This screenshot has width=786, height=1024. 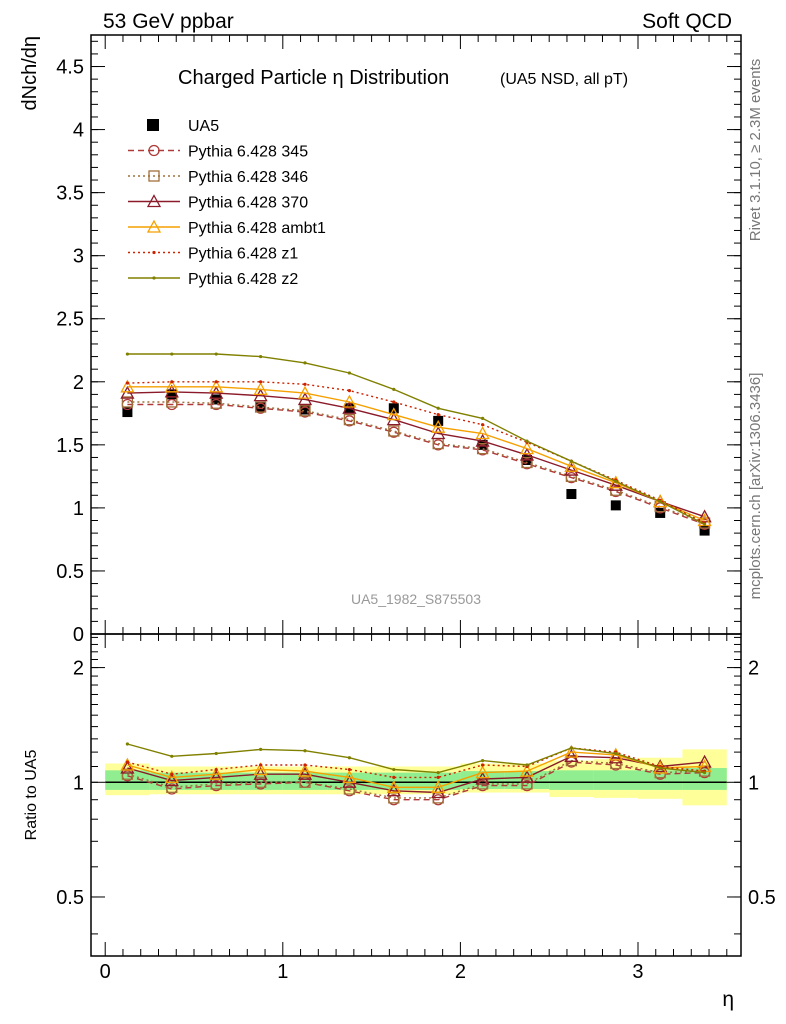 What do you see at coordinates (313, 78) in the screenshot?
I see `chart-title: Charged Particle η Distribution` at bounding box center [313, 78].